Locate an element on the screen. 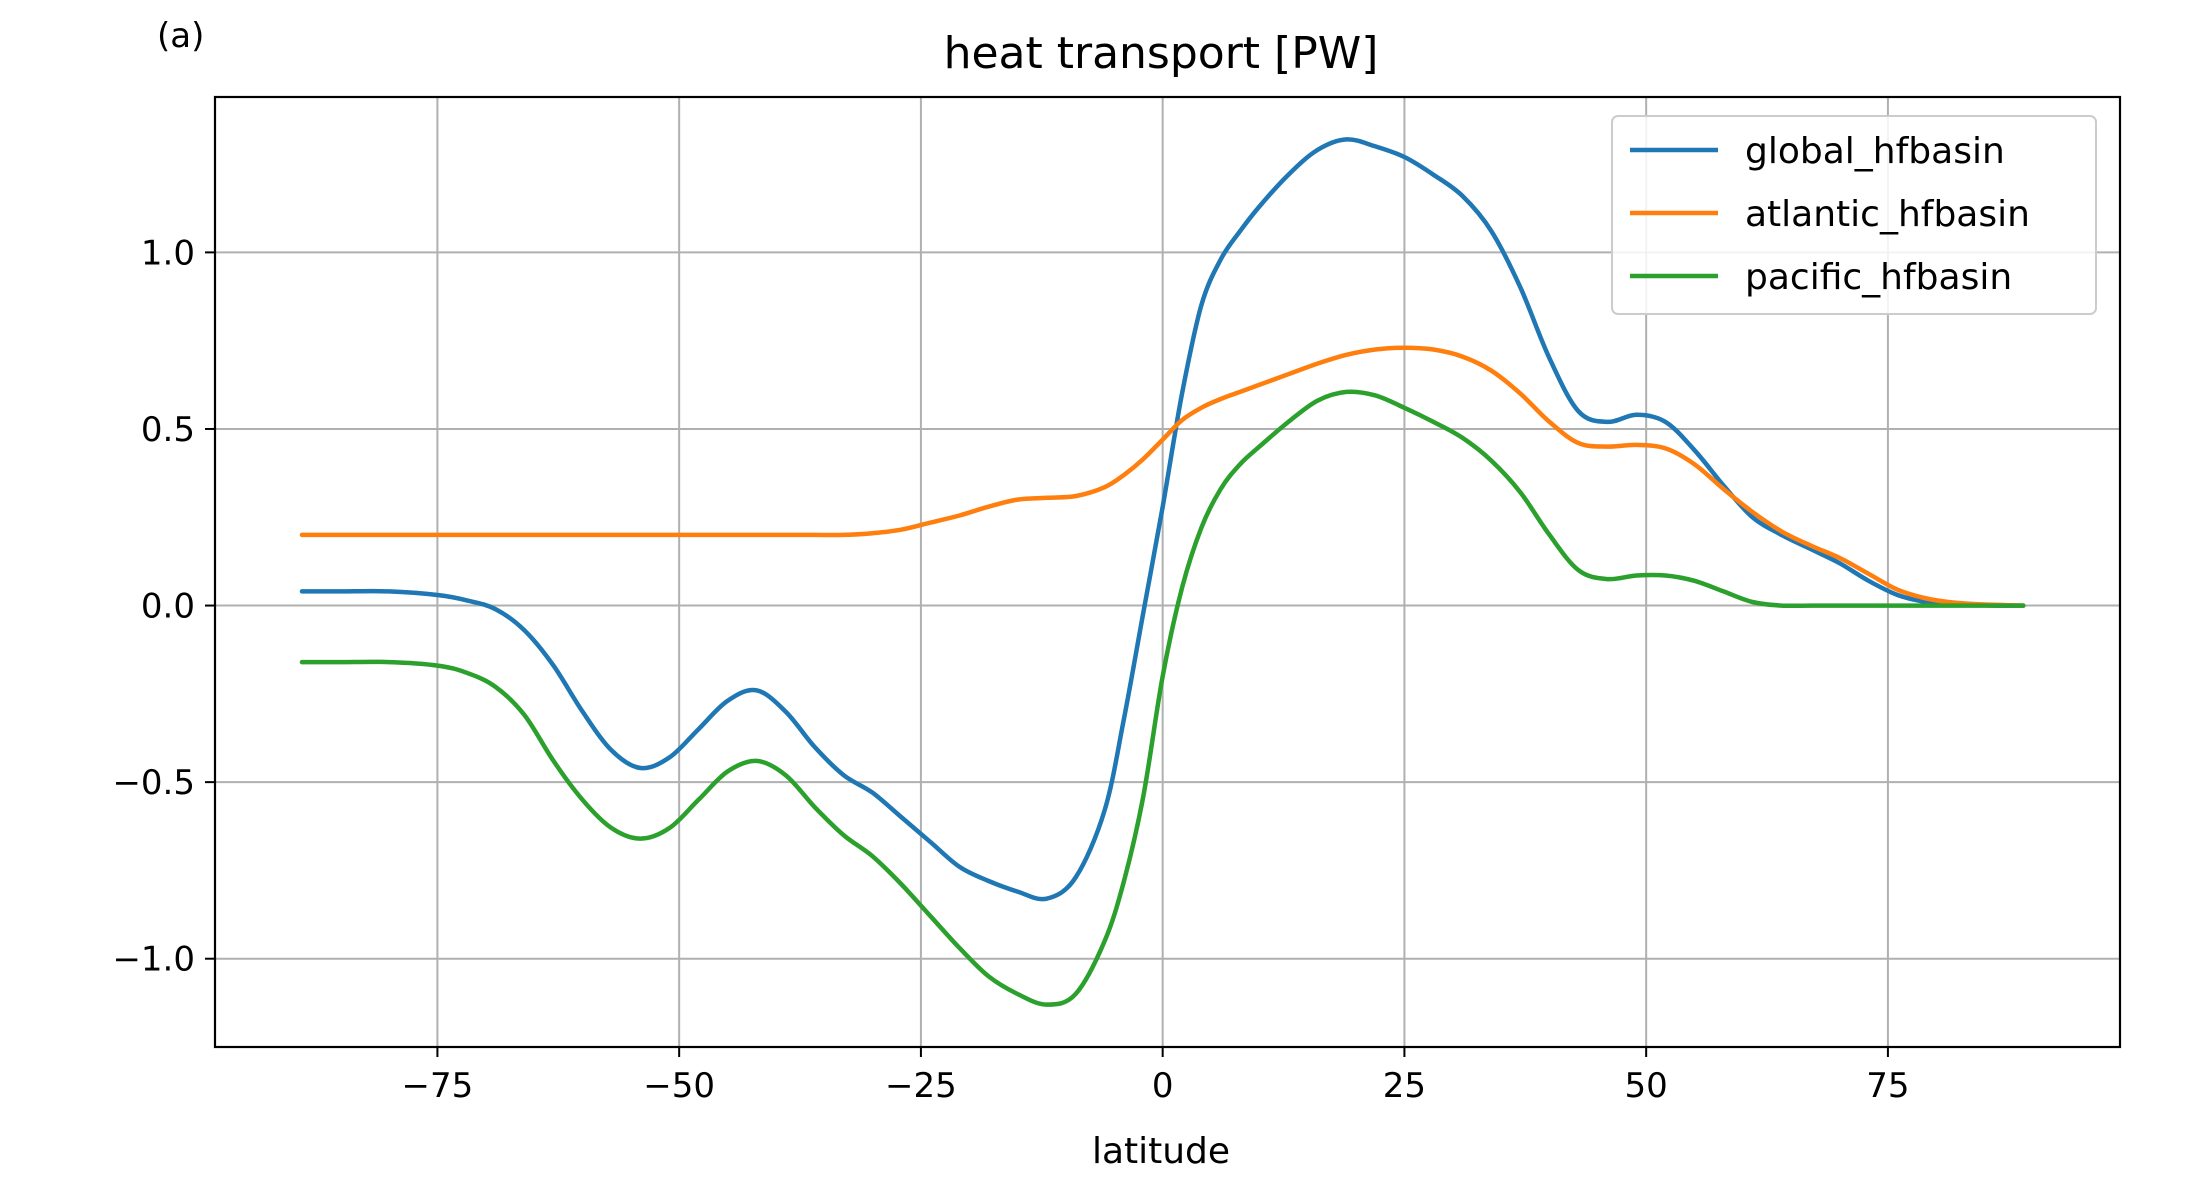 This screenshot has width=2196, height=1181. legend-label-pacific-hfbasin: pacific_hfbasin is located at coordinates (1878, 277).